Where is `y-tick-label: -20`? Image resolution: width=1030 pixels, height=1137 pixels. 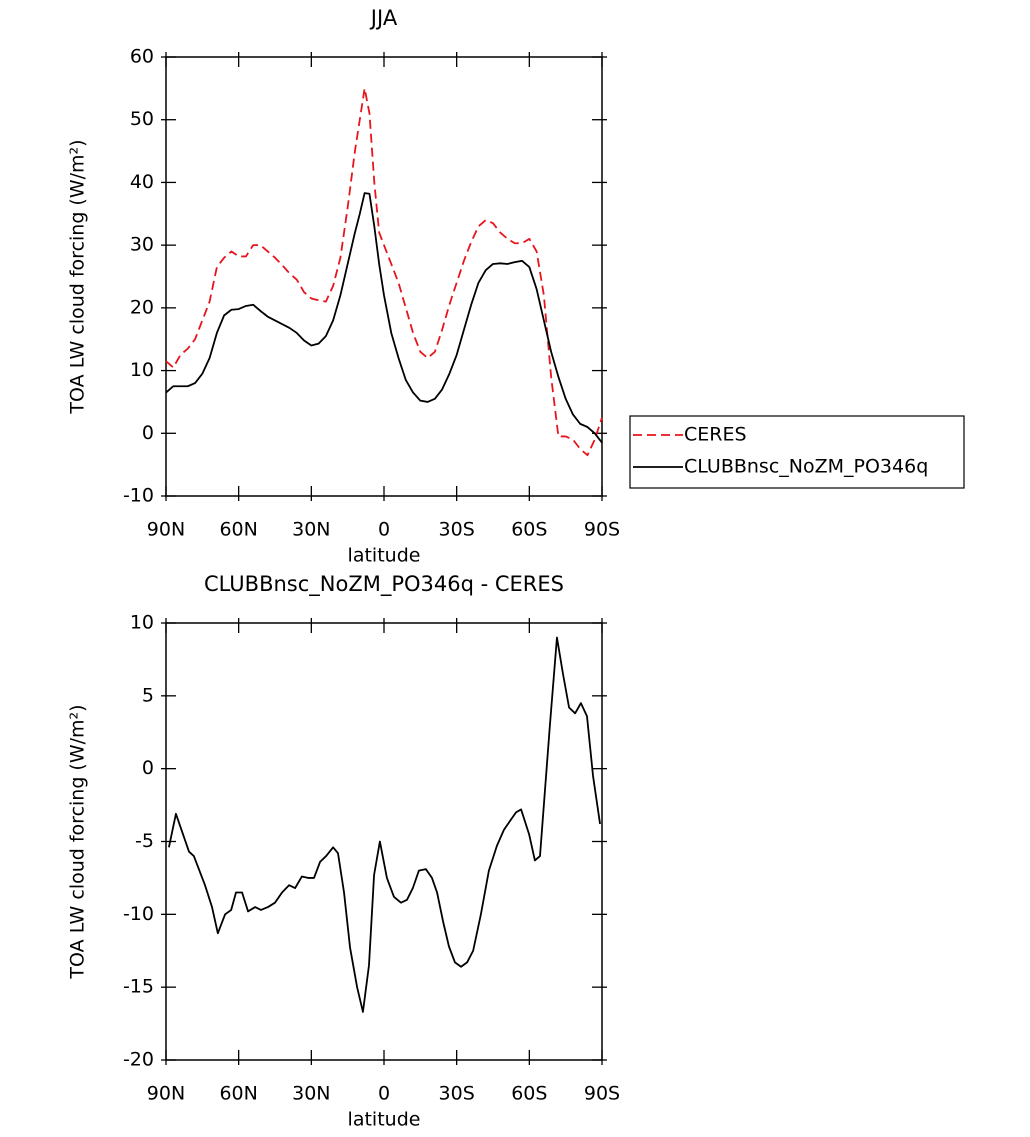
y-tick-label: -20 is located at coordinates (138, 1060).